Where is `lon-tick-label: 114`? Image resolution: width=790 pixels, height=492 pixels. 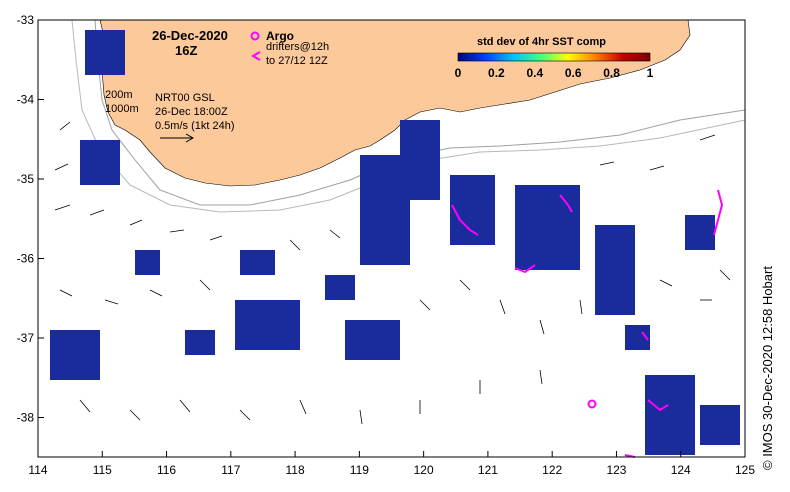 lon-tick-label: 114 is located at coordinates (37, 470).